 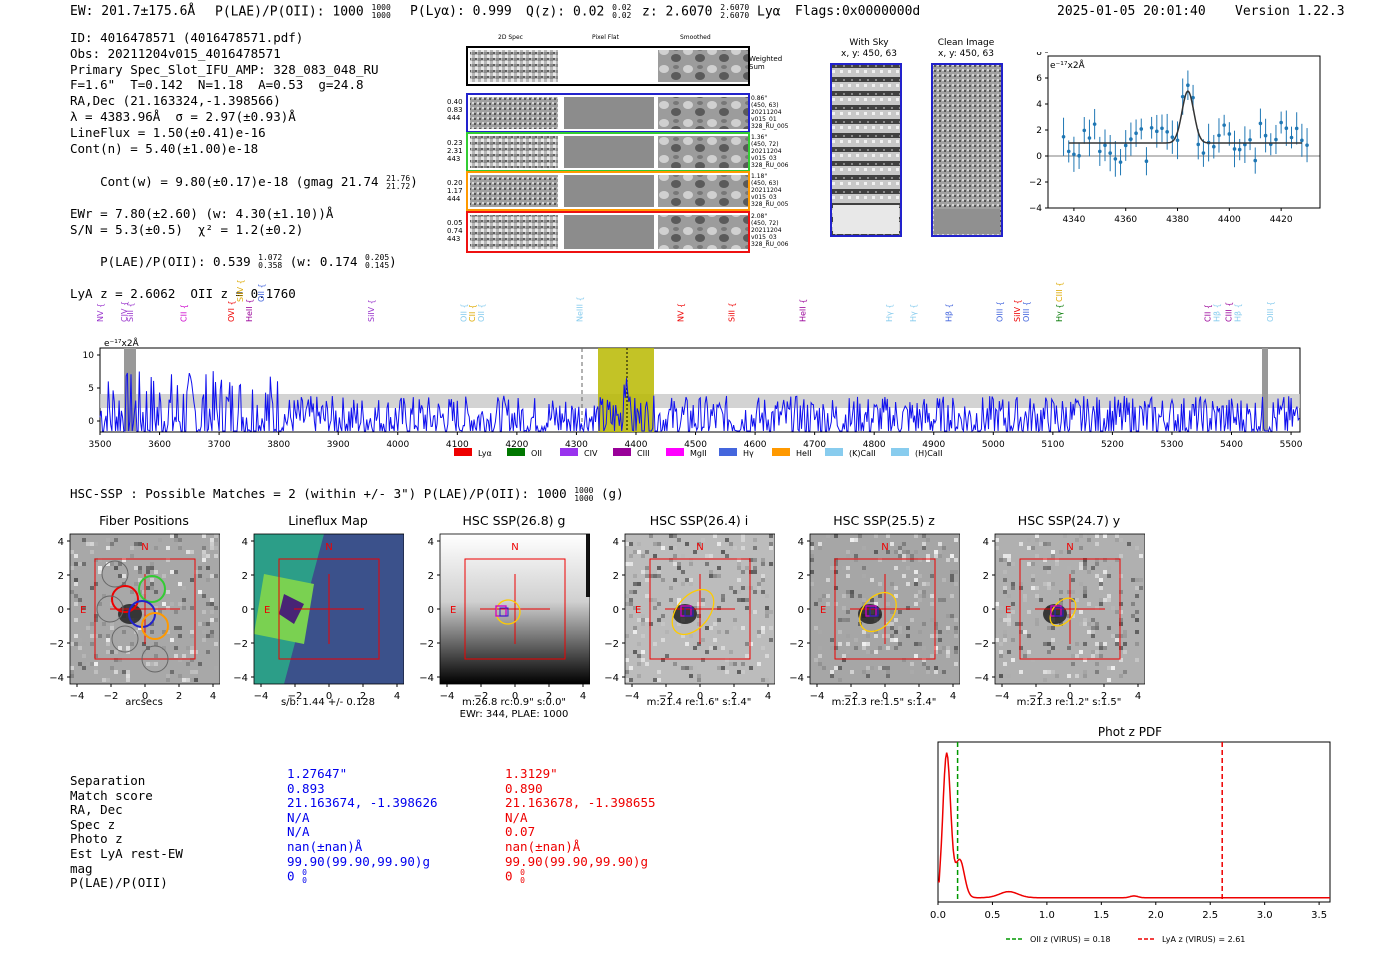 What do you see at coordinates (338, 445) in the screenshot?
I see `spectrum-xtick-label: 3900` at bounding box center [338, 445].